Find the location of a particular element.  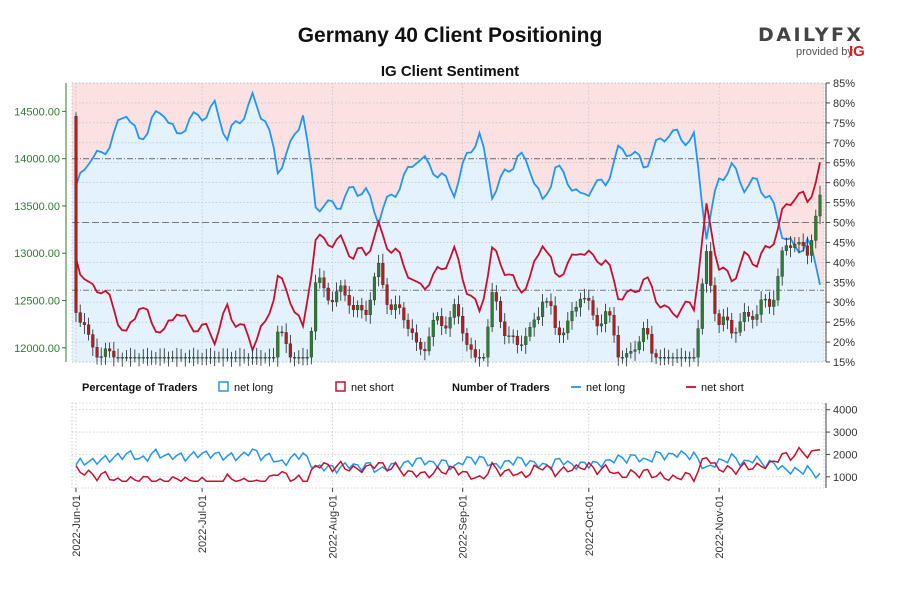

brand-wordmark: DAILYFX is located at coordinates (811, 35).